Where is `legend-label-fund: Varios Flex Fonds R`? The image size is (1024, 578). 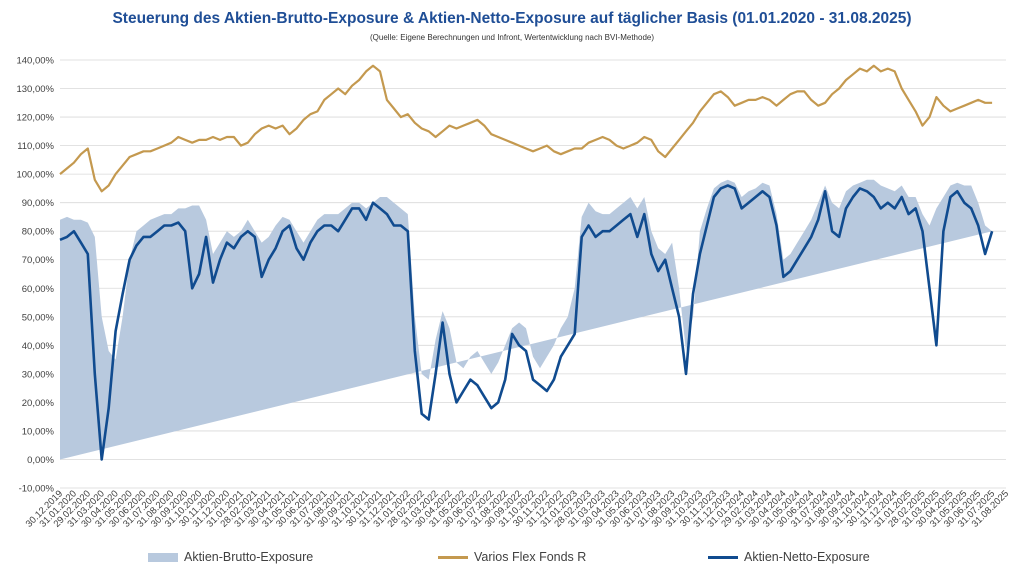 legend-label-fund: Varios Flex Fonds R is located at coordinates (530, 557).